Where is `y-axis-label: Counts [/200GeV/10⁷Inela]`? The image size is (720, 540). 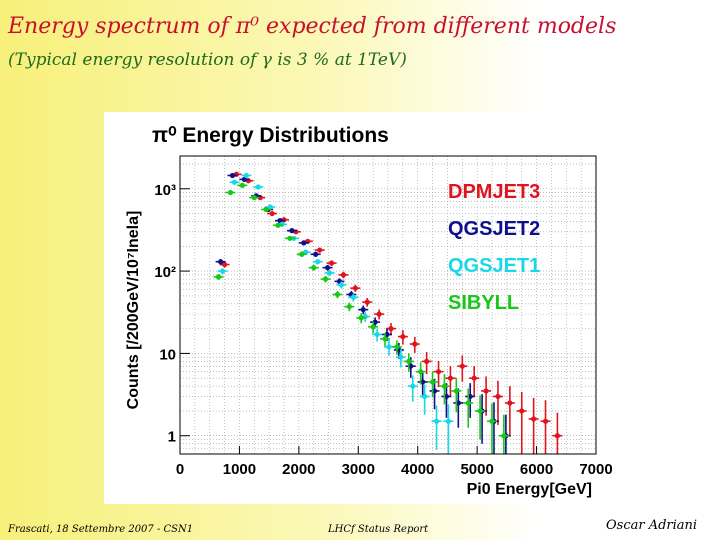
y-axis-label: Counts [/200GeV/10⁷Inela] is located at coordinates (133, 310).